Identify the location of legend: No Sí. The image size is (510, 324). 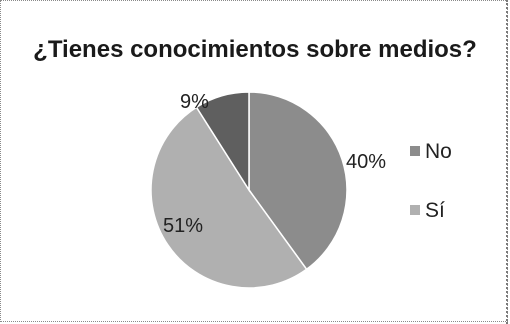
(431, 181).